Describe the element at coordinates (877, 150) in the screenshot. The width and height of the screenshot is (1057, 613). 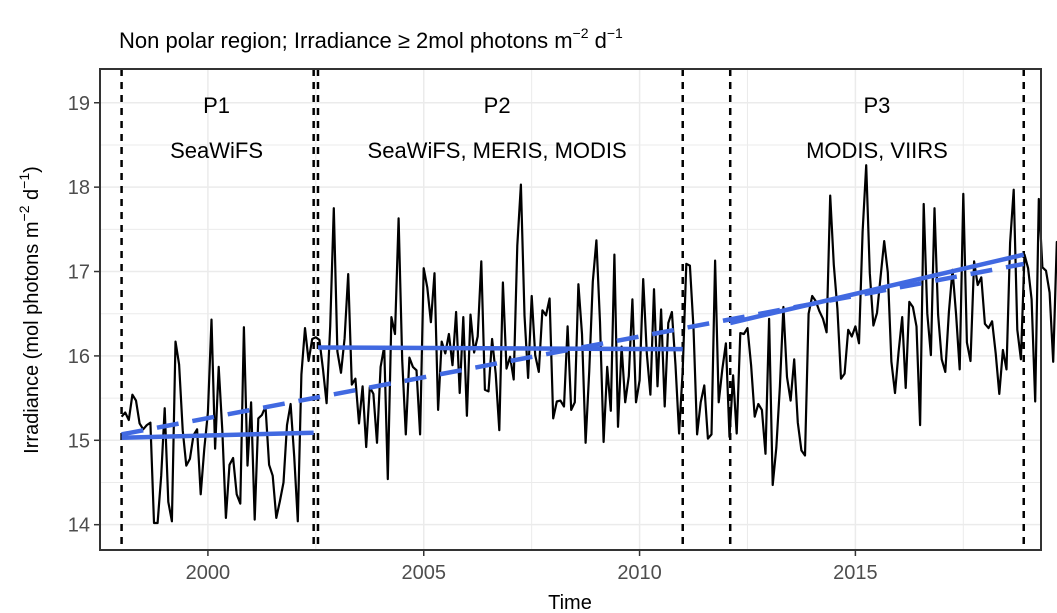
I see `period-sensors-label: MODIS, VIIRS` at that location.